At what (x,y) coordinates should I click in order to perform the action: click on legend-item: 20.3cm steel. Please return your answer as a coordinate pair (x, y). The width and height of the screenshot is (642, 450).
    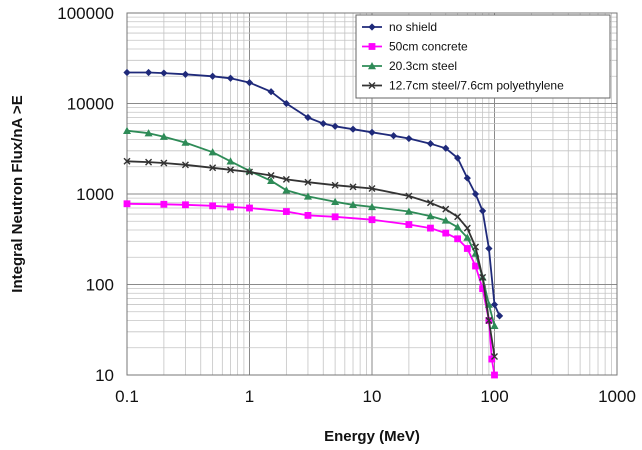
    Looking at the image, I should click on (409, 66).